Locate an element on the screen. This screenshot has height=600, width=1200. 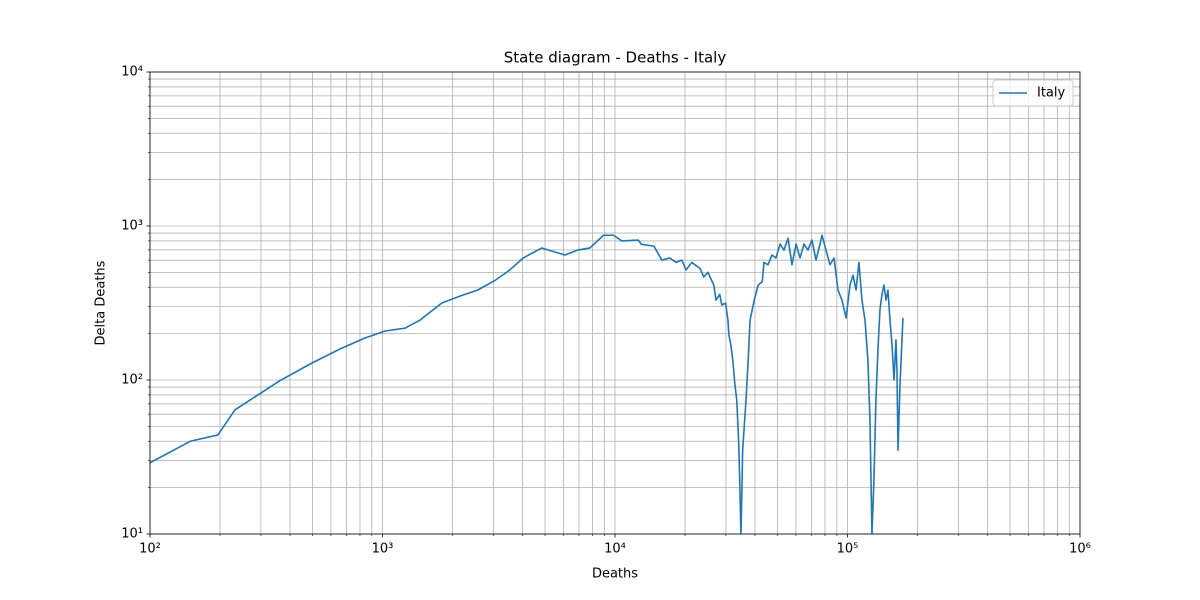
y-axis-label: Delta Deaths is located at coordinates (101, 302).